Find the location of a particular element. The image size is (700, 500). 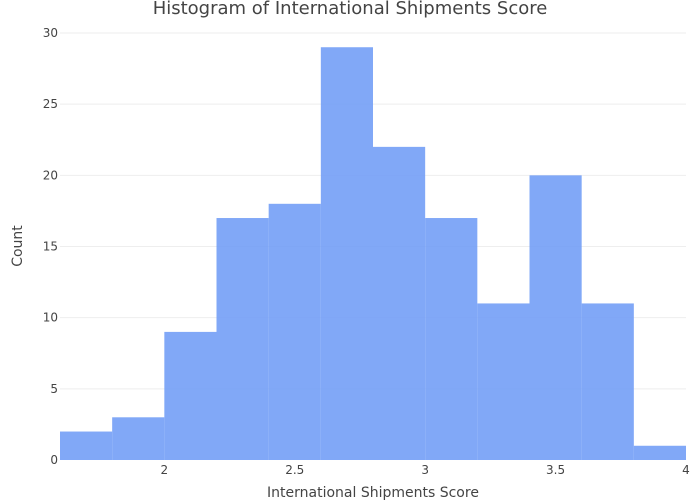

x-axis-title: International Shipments Score is located at coordinates (373, 492).